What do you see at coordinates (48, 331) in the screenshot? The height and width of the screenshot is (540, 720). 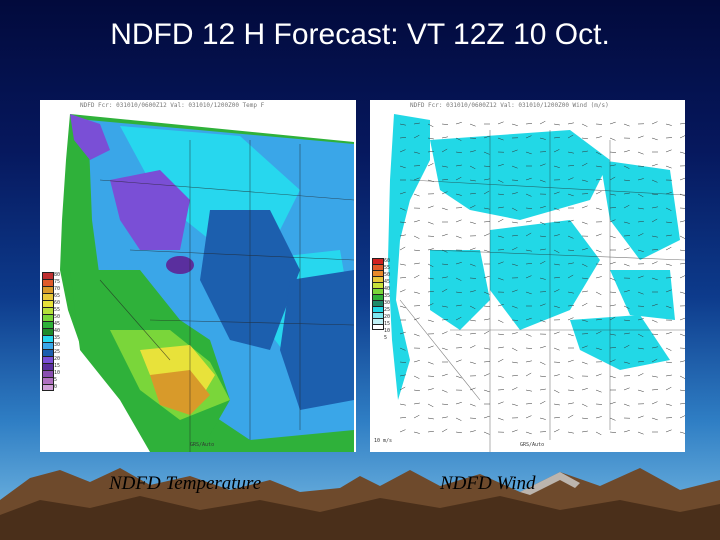 I see `temperature-colorbar` at bounding box center [48, 331].